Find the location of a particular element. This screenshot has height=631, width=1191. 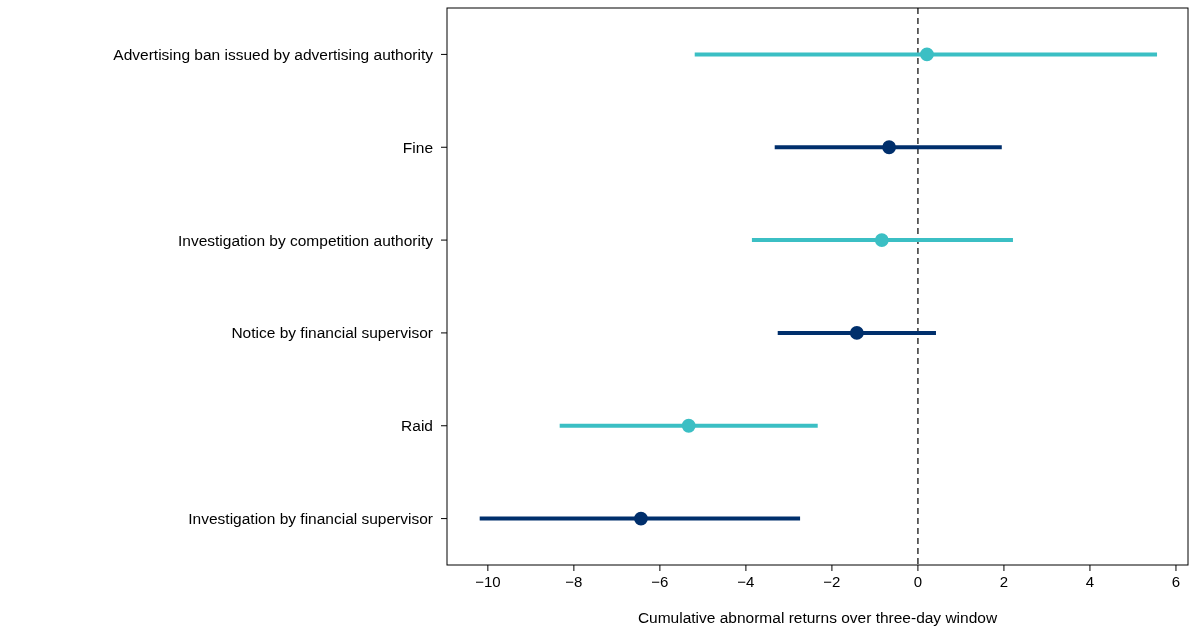

y-tick-label: Advertising ban issued by advertising authority is located at coordinates (273, 54).